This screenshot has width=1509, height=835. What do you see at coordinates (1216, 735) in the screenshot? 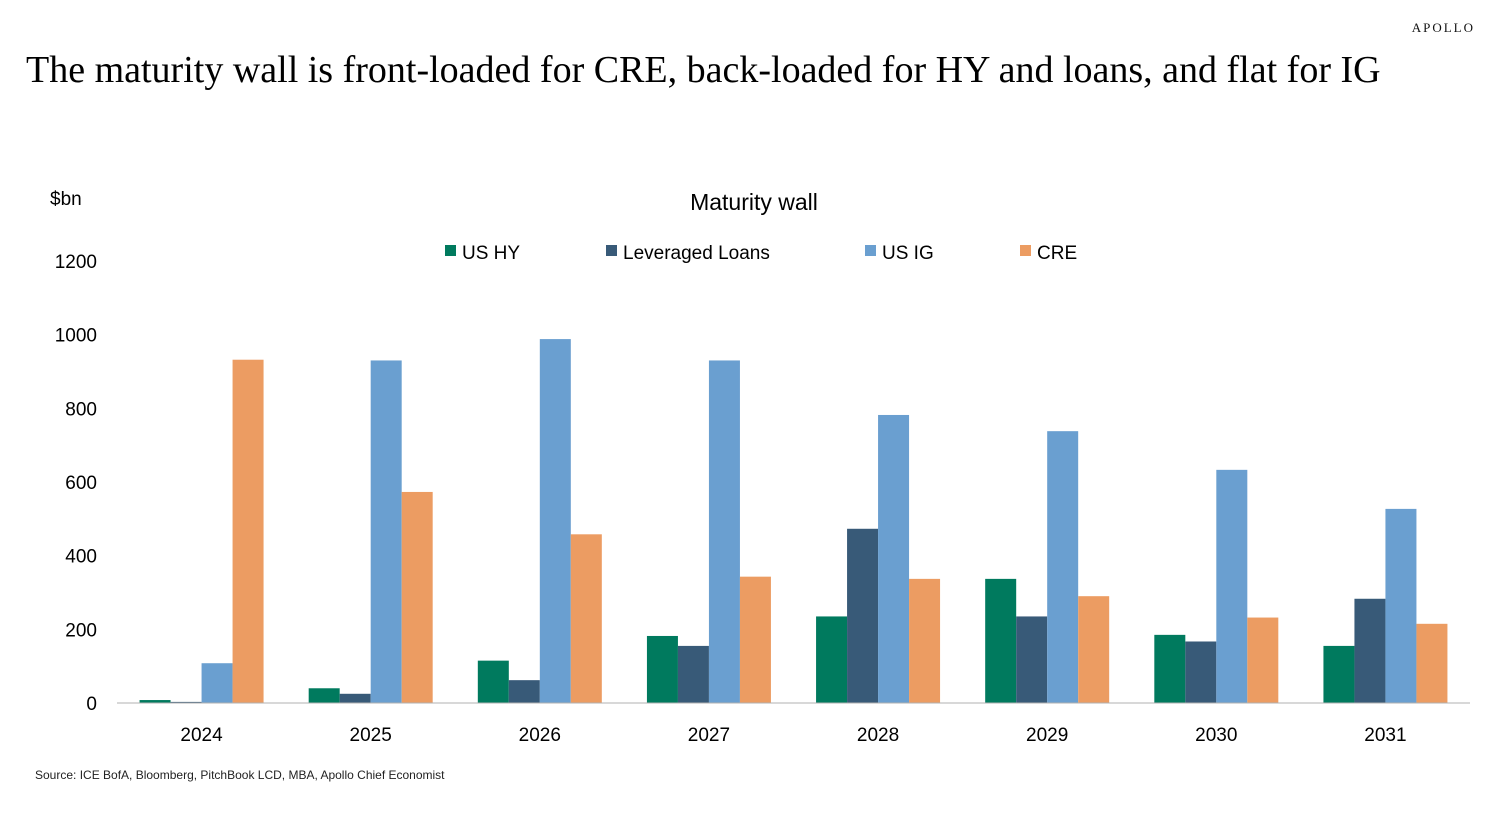
I see `x-tick-label: 2030` at bounding box center [1216, 735].